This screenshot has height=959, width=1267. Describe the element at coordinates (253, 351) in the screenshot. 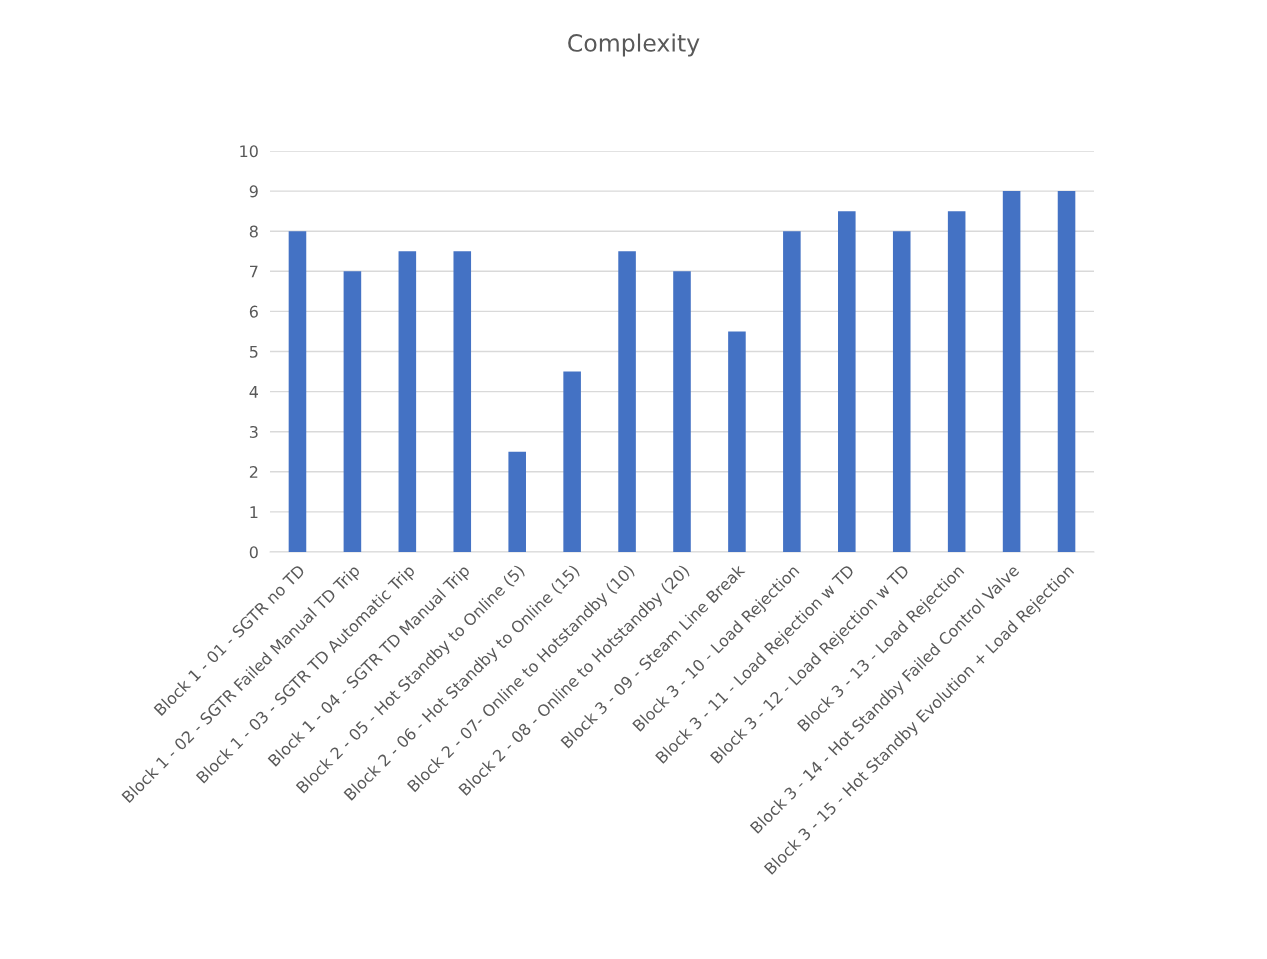

I see `y-tick-label: 5` at that location.